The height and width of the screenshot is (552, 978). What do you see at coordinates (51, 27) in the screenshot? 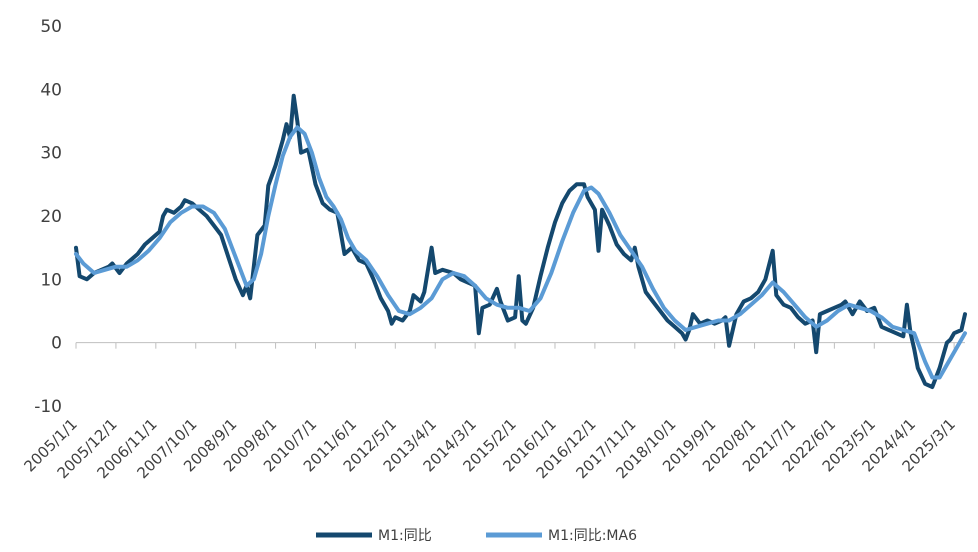
I see `y-tick-label: 50` at bounding box center [51, 27].